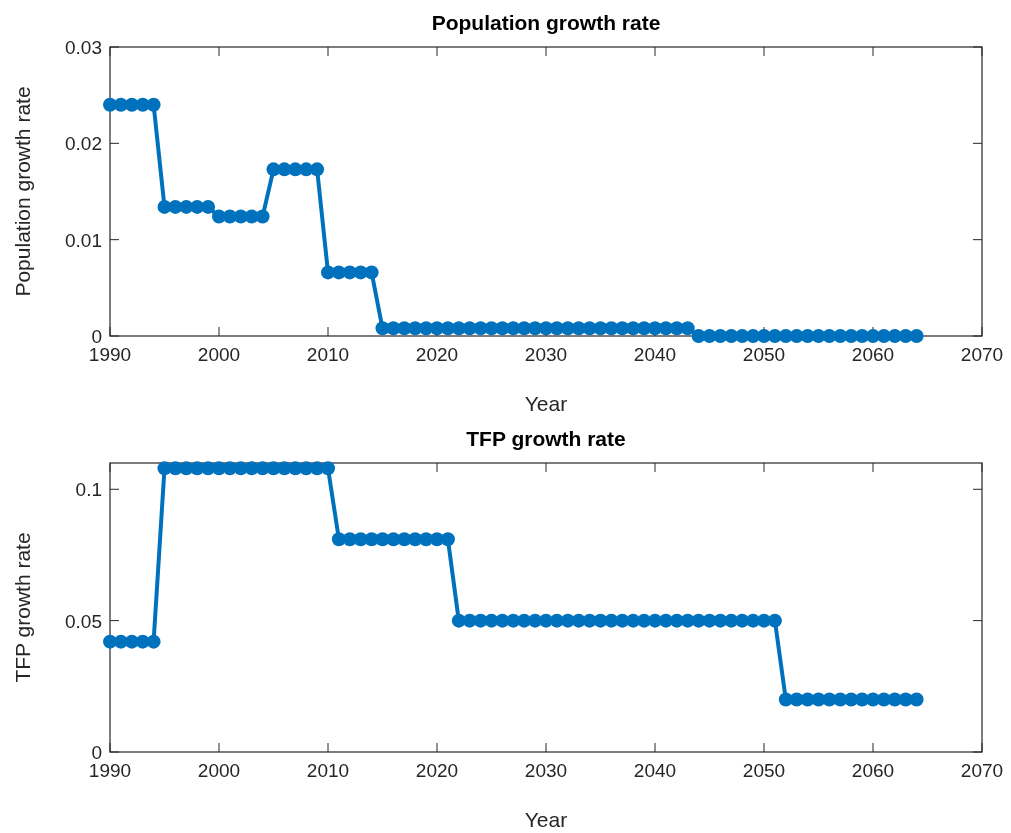 Image resolution: width=1011 pixels, height=833 pixels. I want to click on y-axis-title: Population growth rate, so click(22, 191).